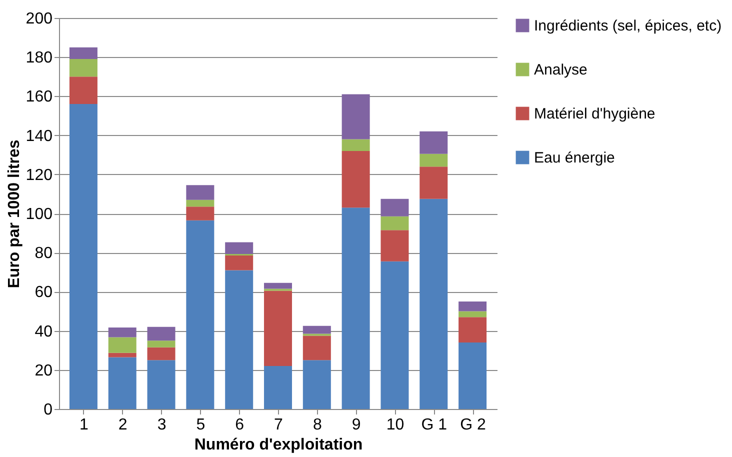  Describe the element at coordinates (43, 253) in the screenshot. I see `y-tick-label: 80` at that location.